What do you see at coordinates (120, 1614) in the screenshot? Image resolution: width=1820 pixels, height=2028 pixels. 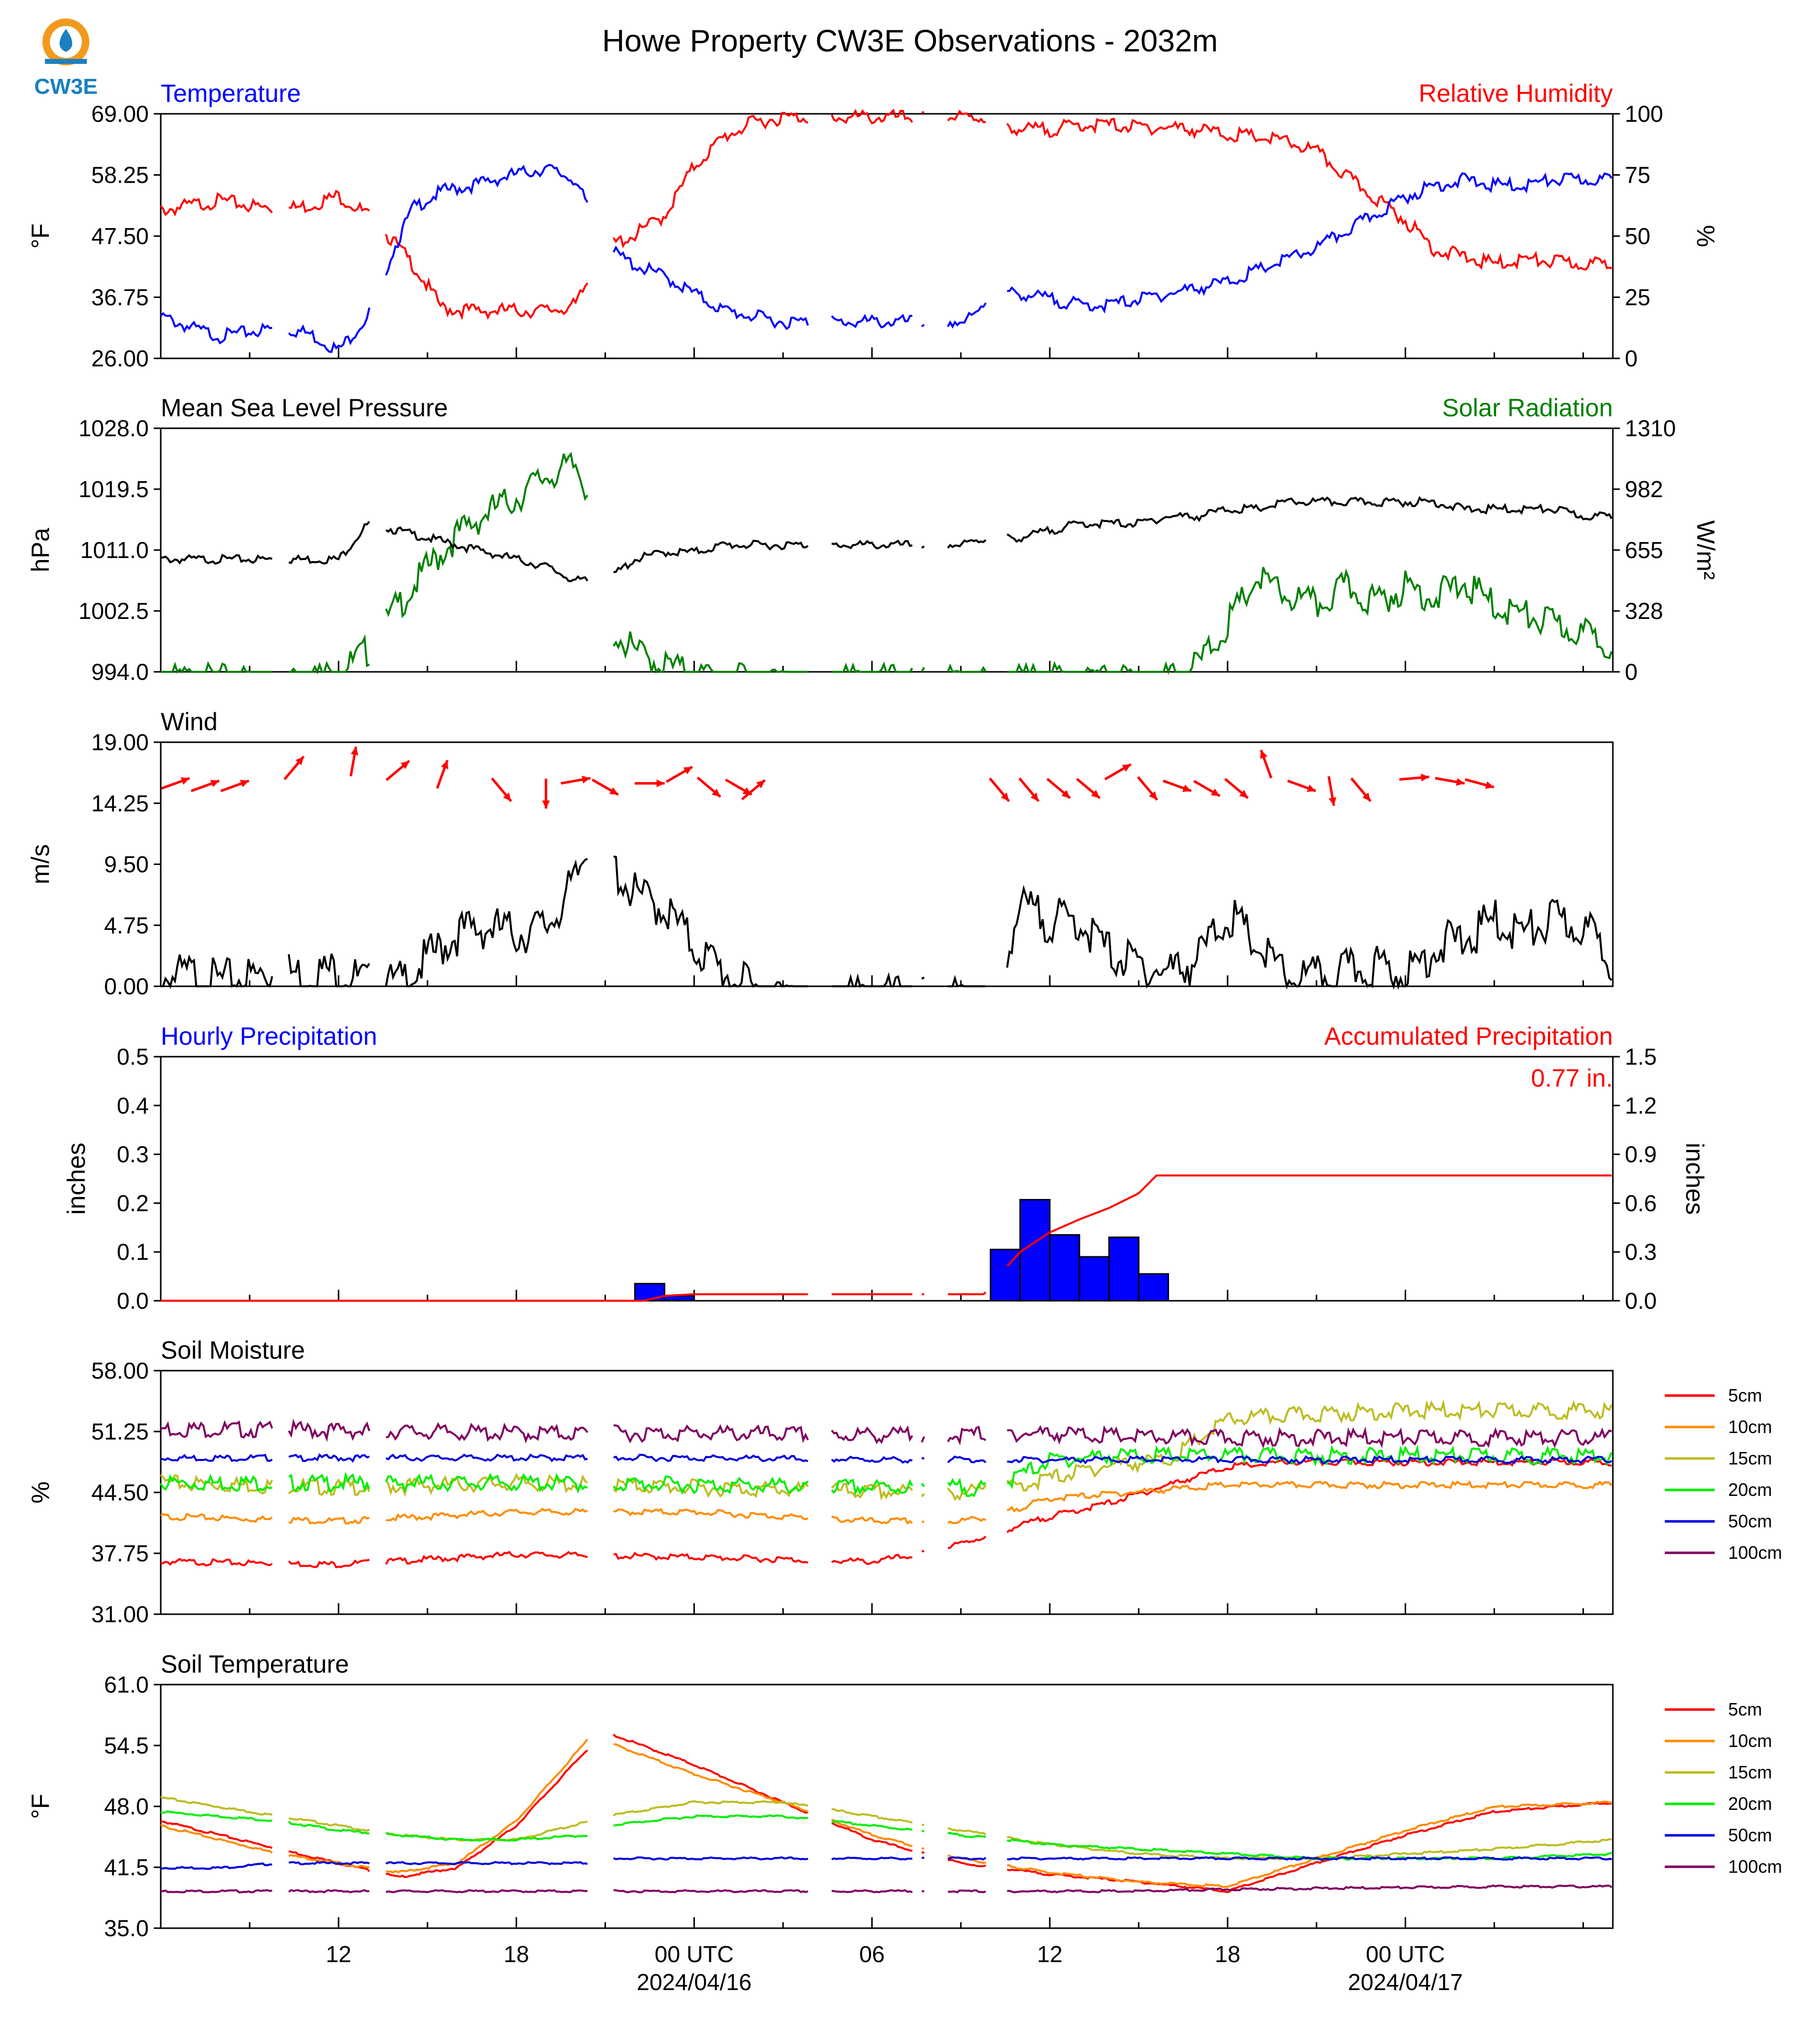 I see `y-tick-label-left: 31.00` at bounding box center [120, 1614].